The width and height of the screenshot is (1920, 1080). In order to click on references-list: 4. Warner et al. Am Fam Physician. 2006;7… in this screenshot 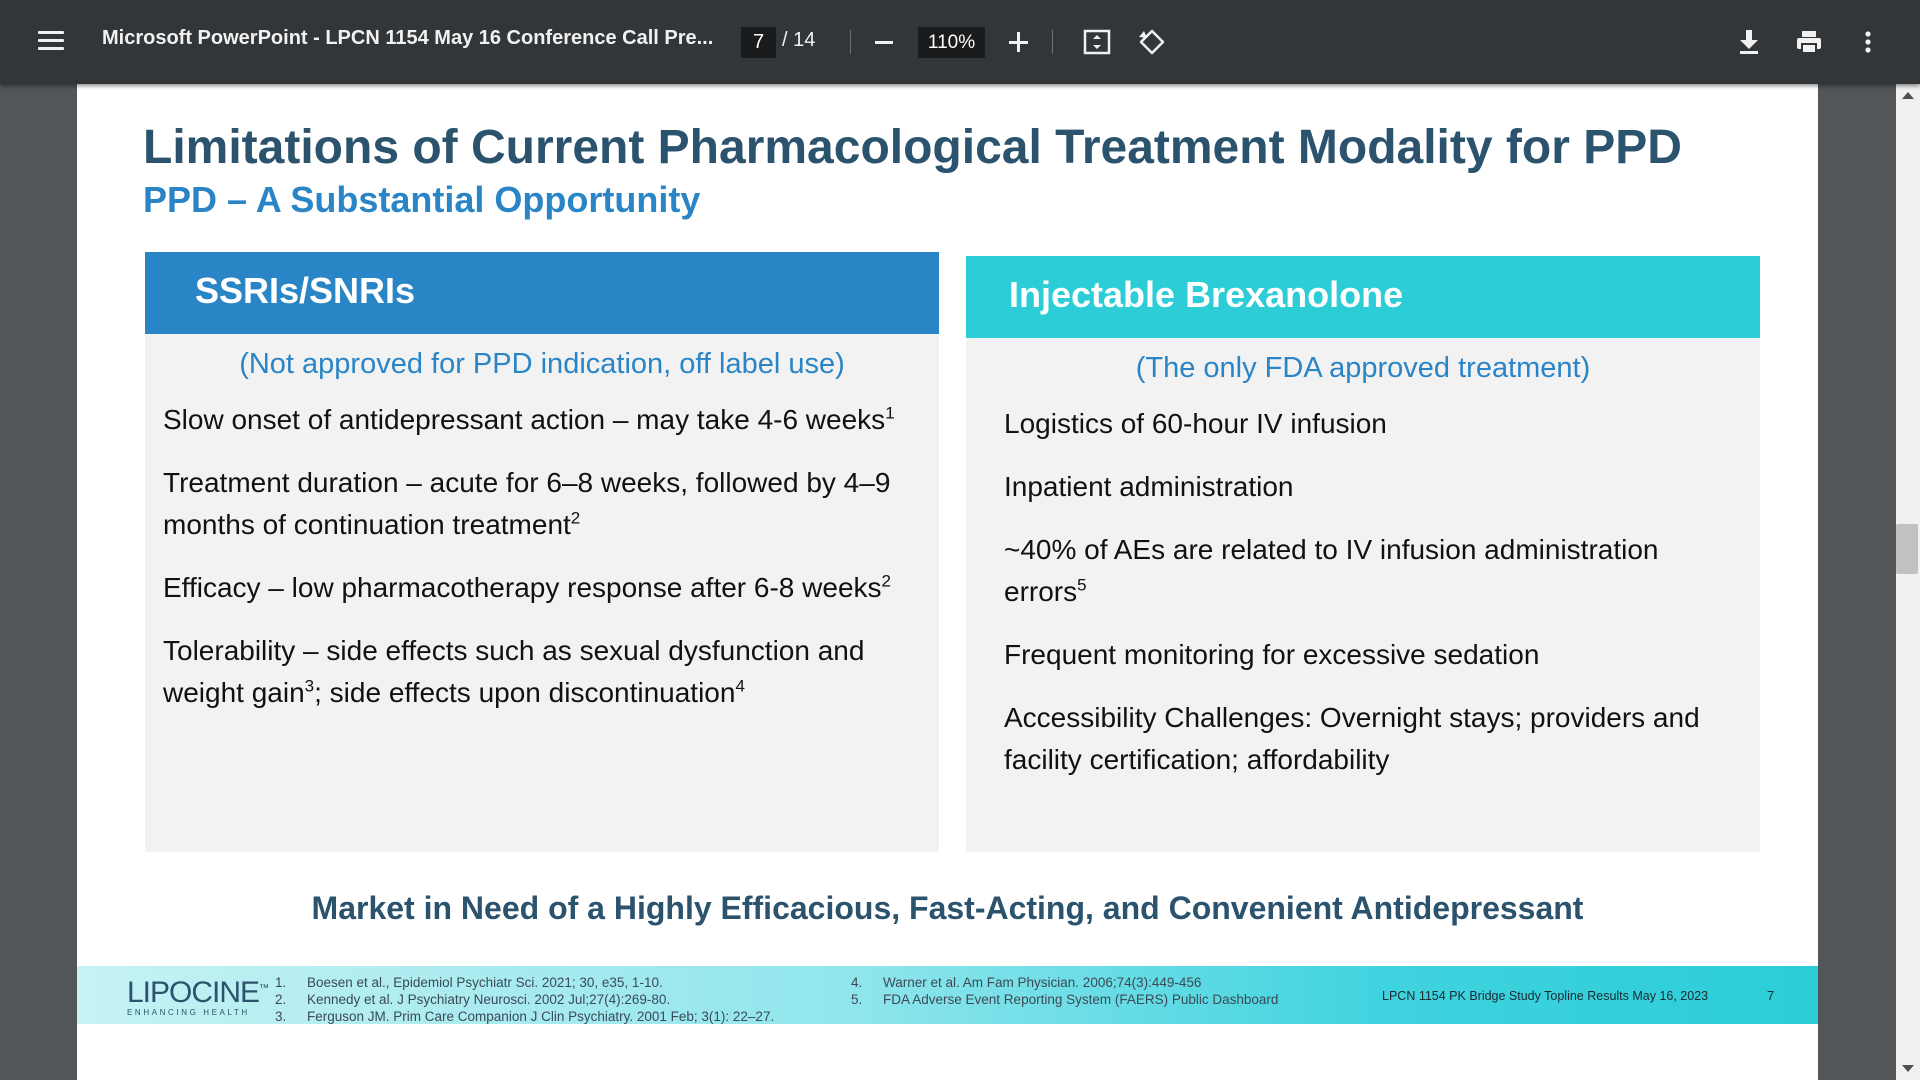, I will do `click(1064, 991)`.